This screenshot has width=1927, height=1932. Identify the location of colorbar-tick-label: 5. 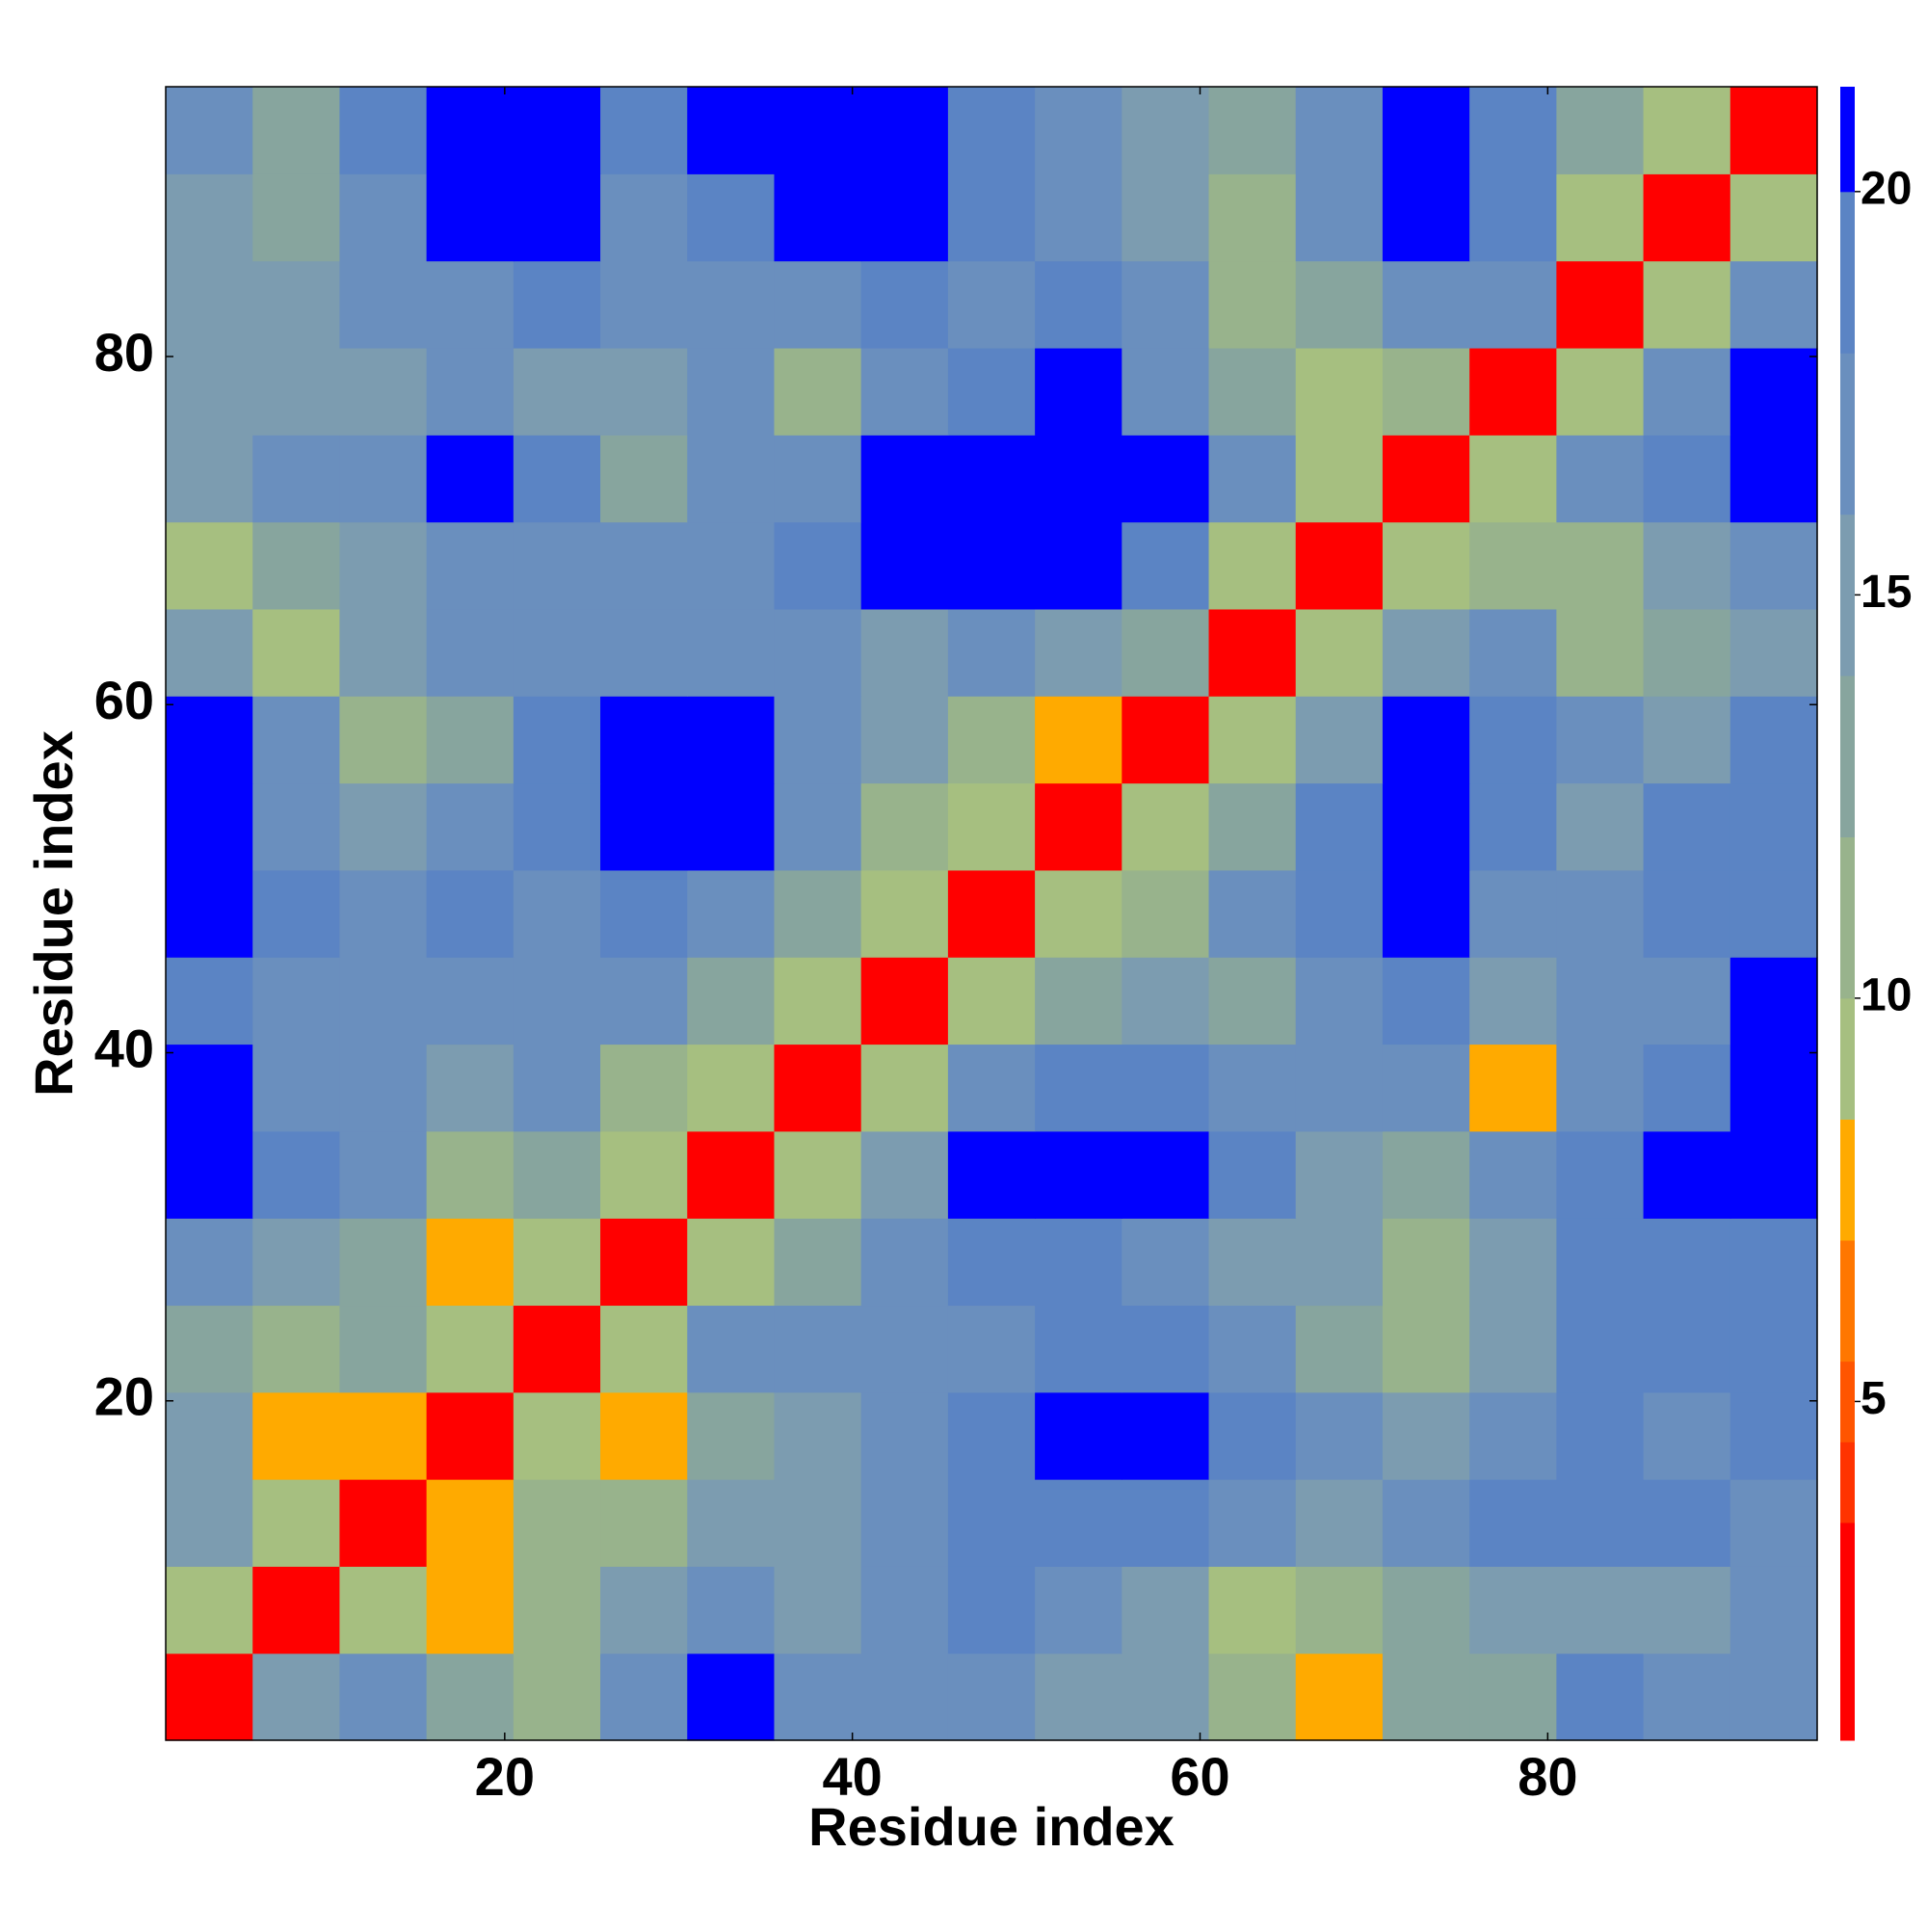
(1874, 1398).